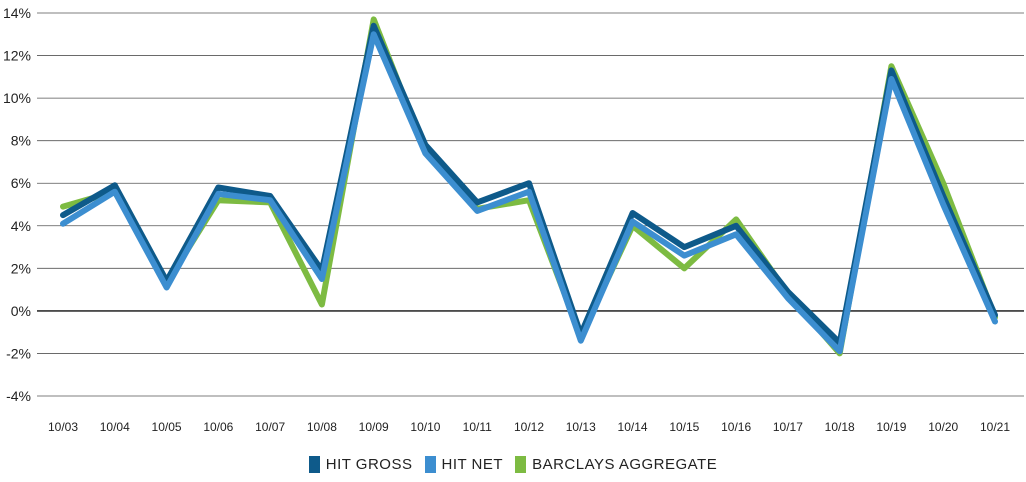 The width and height of the screenshot is (1026, 482). I want to click on legend-label-hit-net: HIT NET, so click(472, 464).